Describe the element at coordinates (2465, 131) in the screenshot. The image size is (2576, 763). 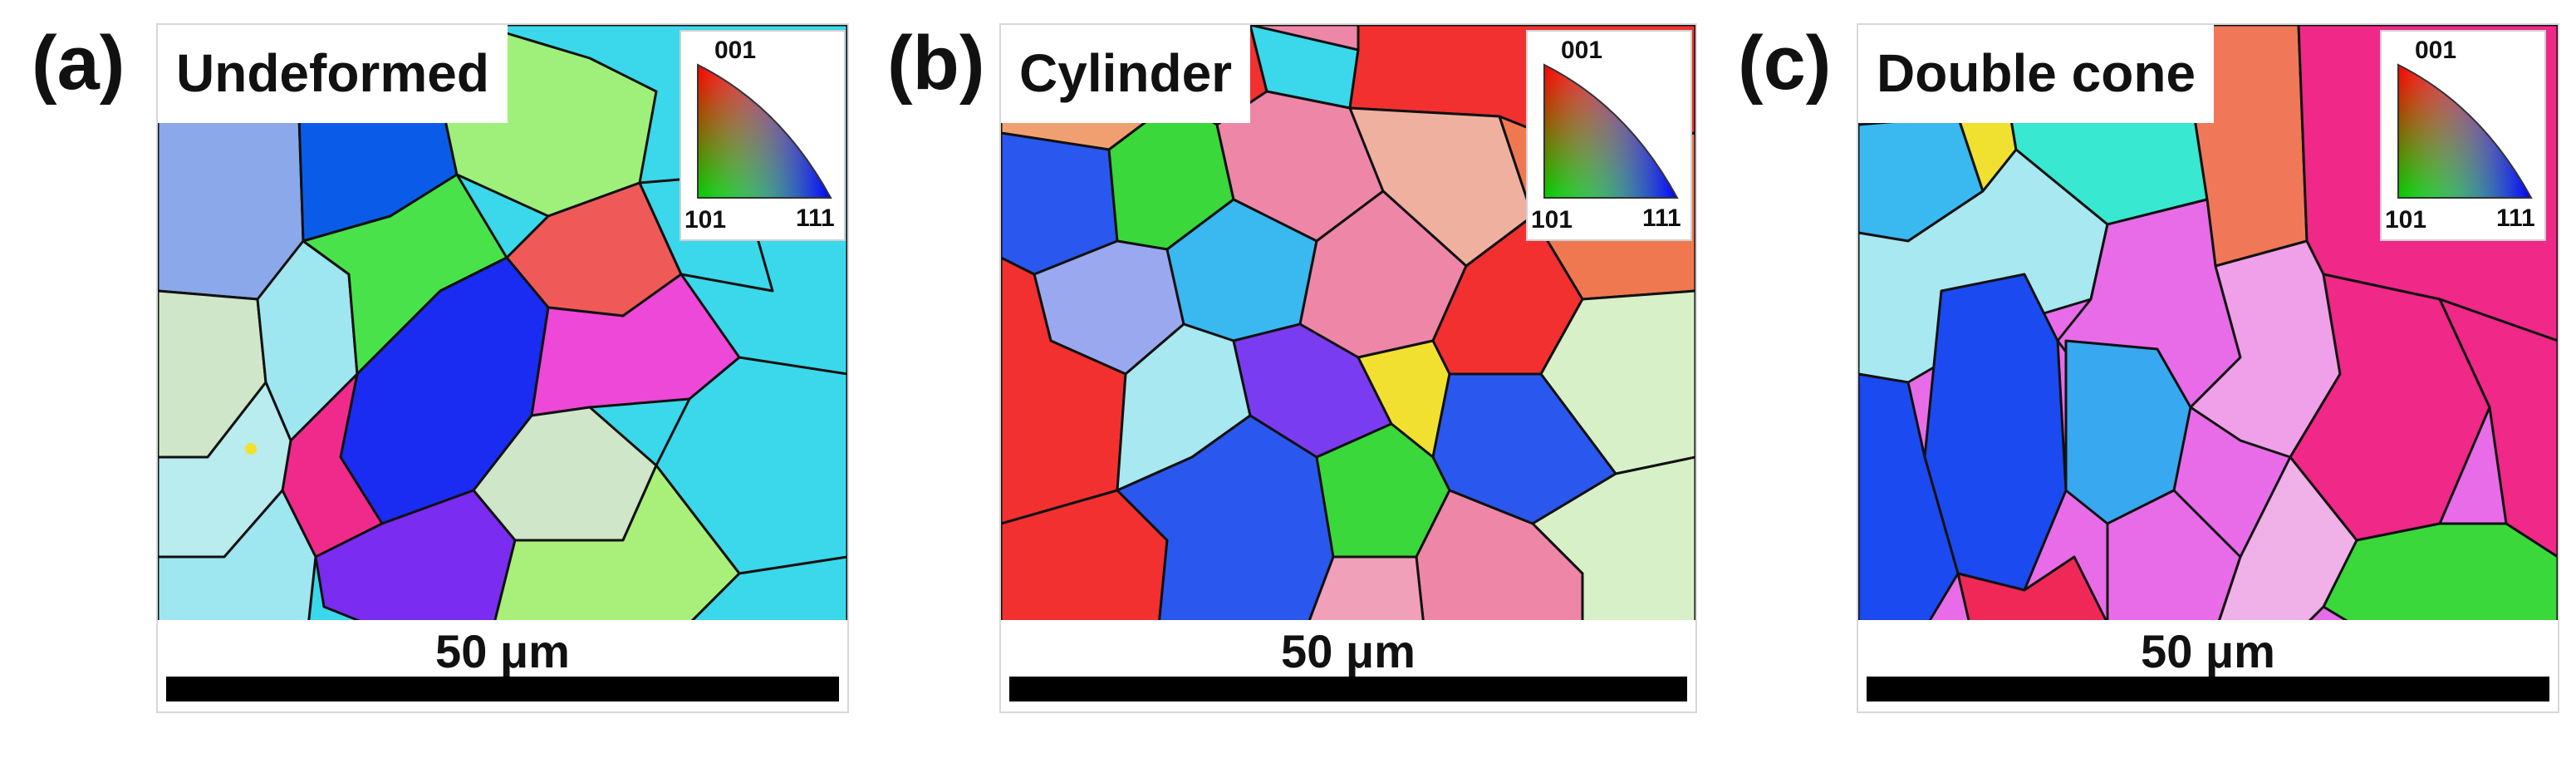
I see `panel-c-ipf-triangle` at that location.